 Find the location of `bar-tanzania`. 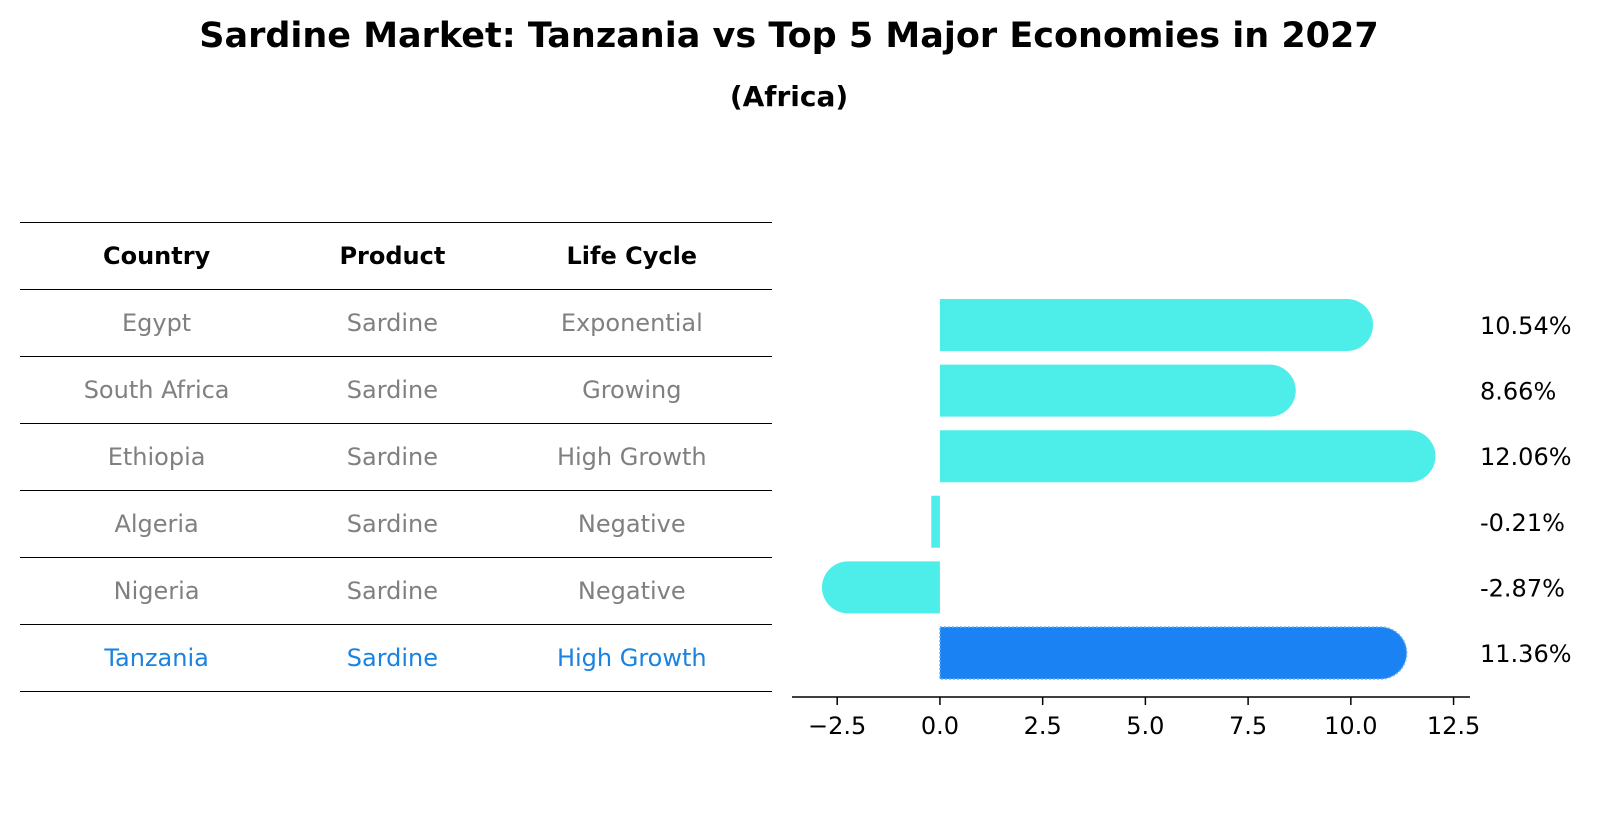

bar-tanzania is located at coordinates (1173, 653).